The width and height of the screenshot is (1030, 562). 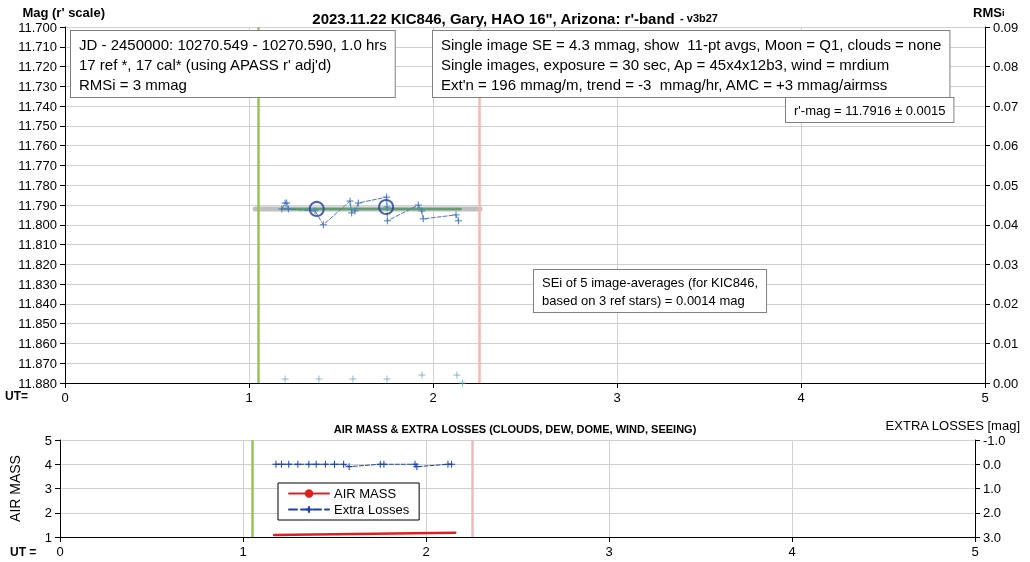 What do you see at coordinates (650, 291) in the screenshot?
I see `annotation: SEi of 5 image-averages (for KIC846, based on 3 ref stars) = 0.0014 mag` at bounding box center [650, 291].